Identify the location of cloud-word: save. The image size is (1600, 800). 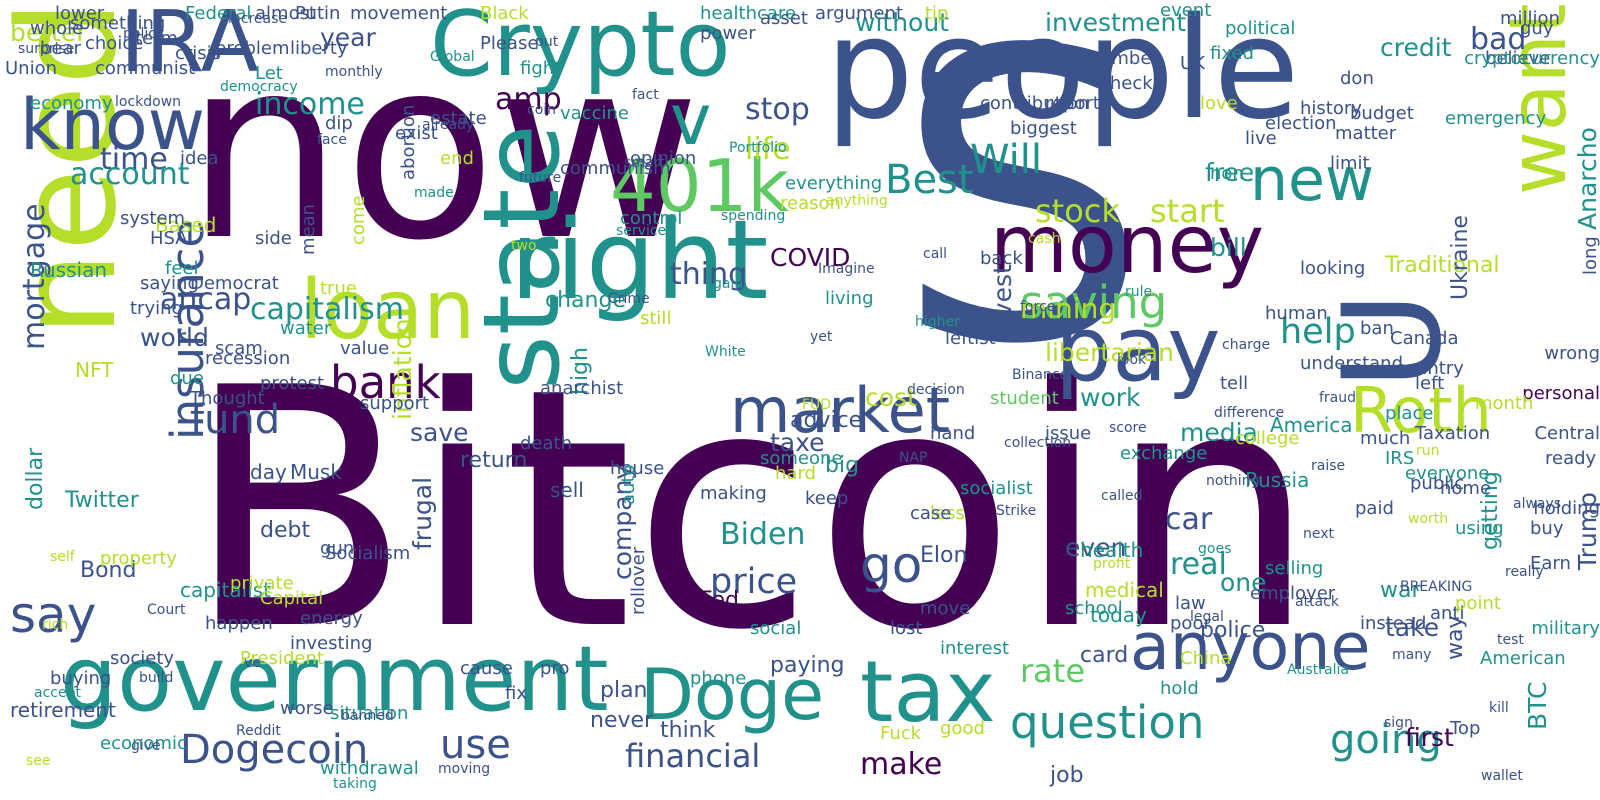
(439, 432).